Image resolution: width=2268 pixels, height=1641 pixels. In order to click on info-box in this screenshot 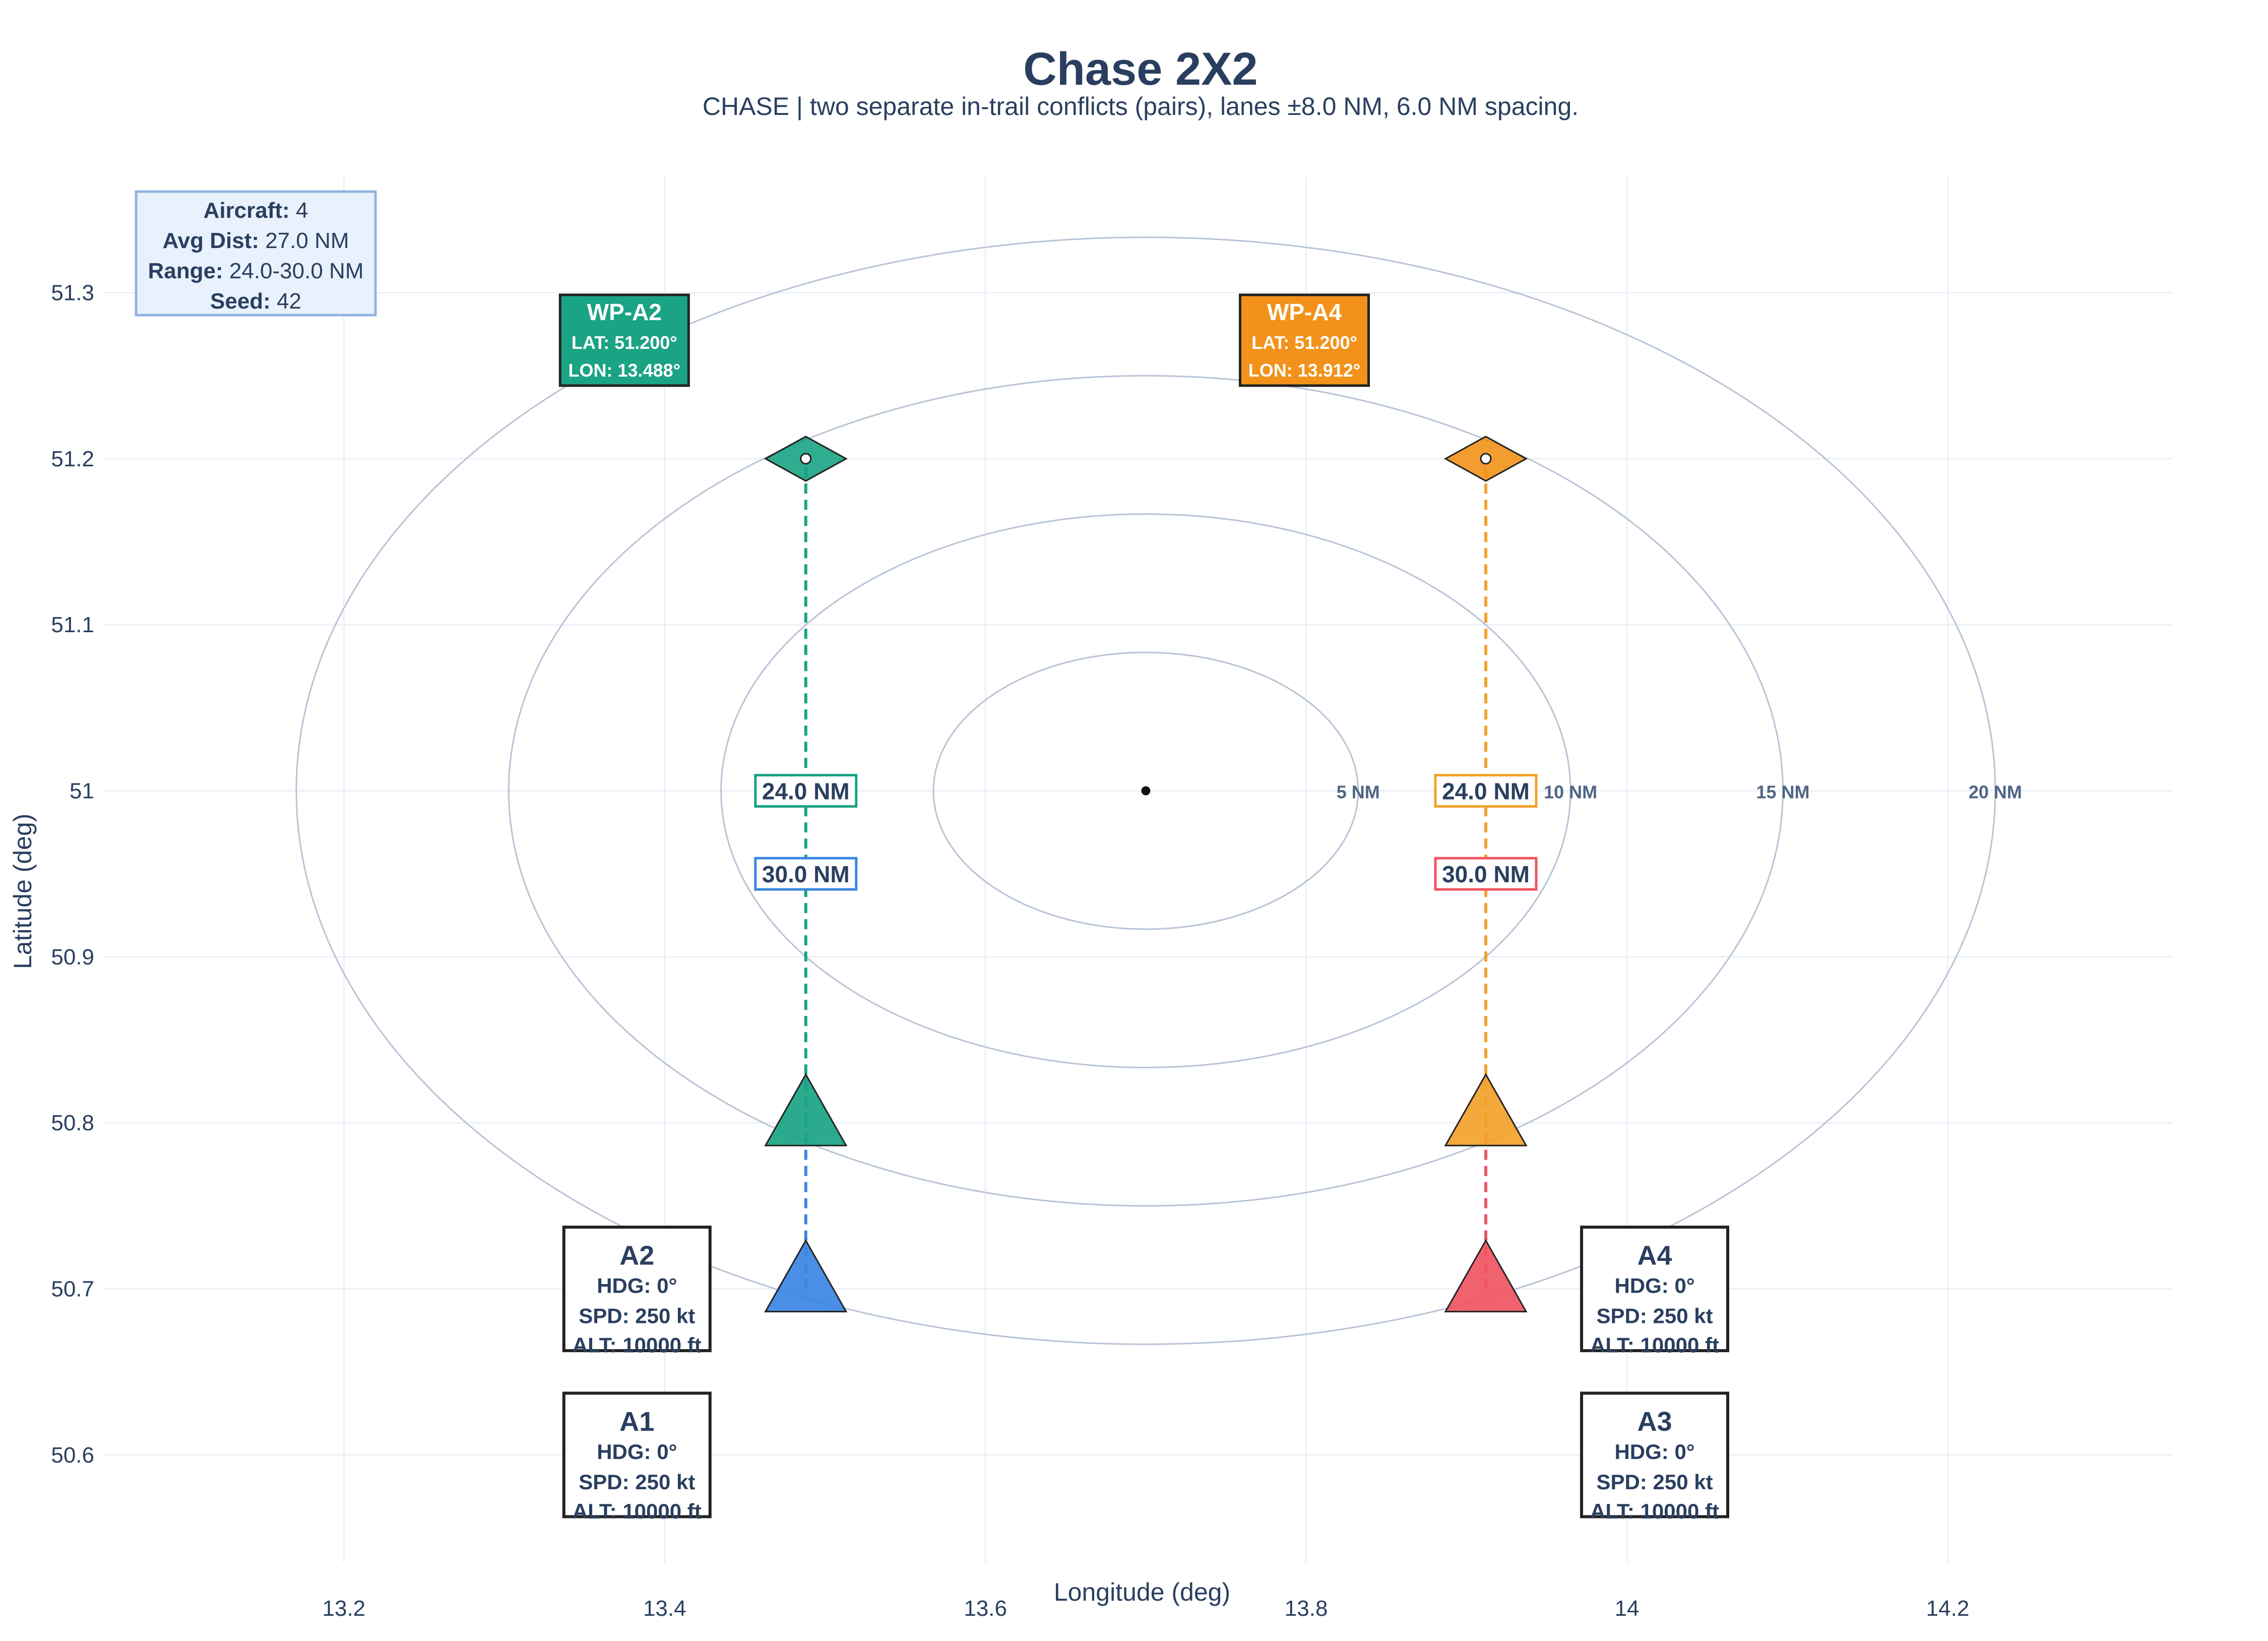, I will do `click(256, 253)`.